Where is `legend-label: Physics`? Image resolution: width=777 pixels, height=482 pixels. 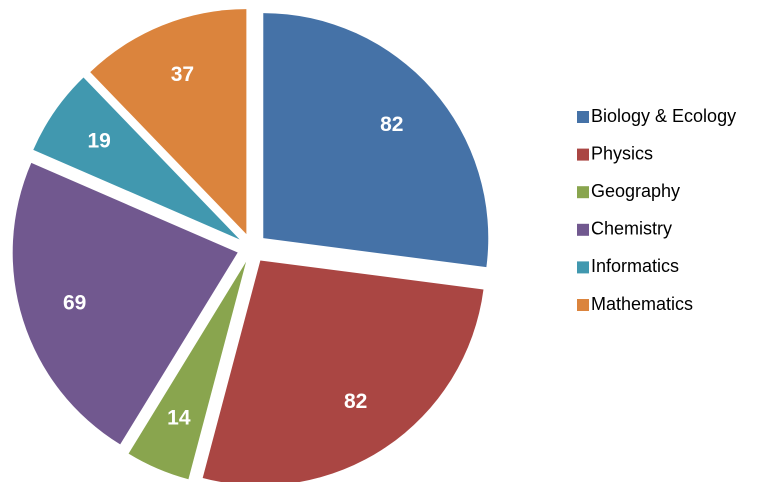 legend-label: Physics is located at coordinates (622, 153).